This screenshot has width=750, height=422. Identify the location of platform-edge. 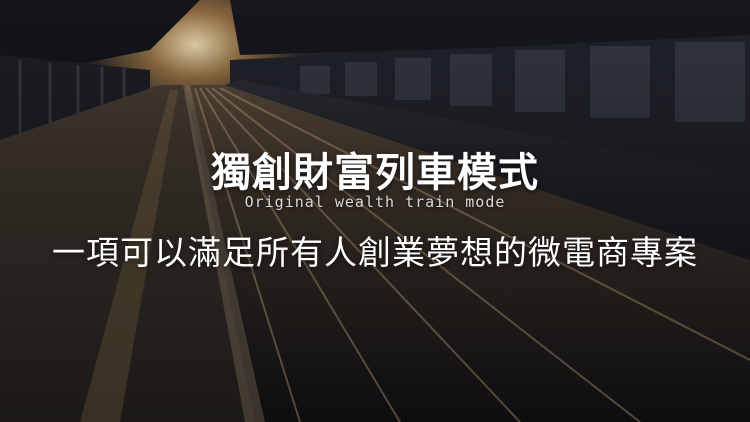
(224, 253).